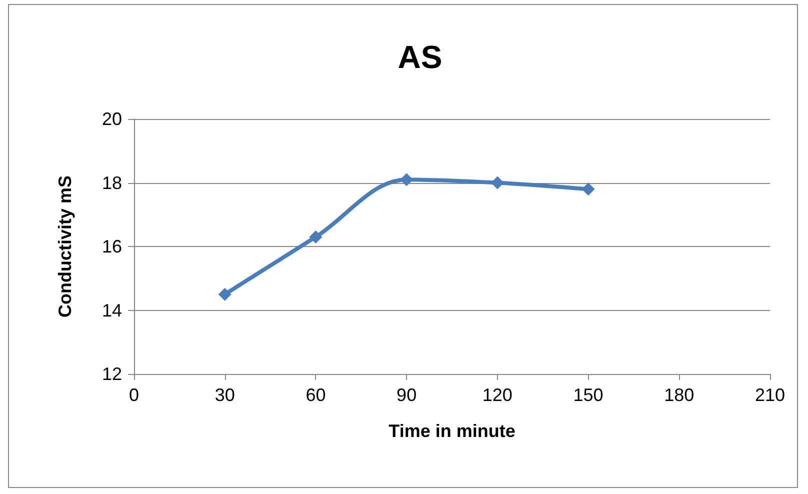 This screenshot has width=808, height=494. Describe the element at coordinates (112, 310) in the screenshot. I see `y-tick-label: 14` at that location.